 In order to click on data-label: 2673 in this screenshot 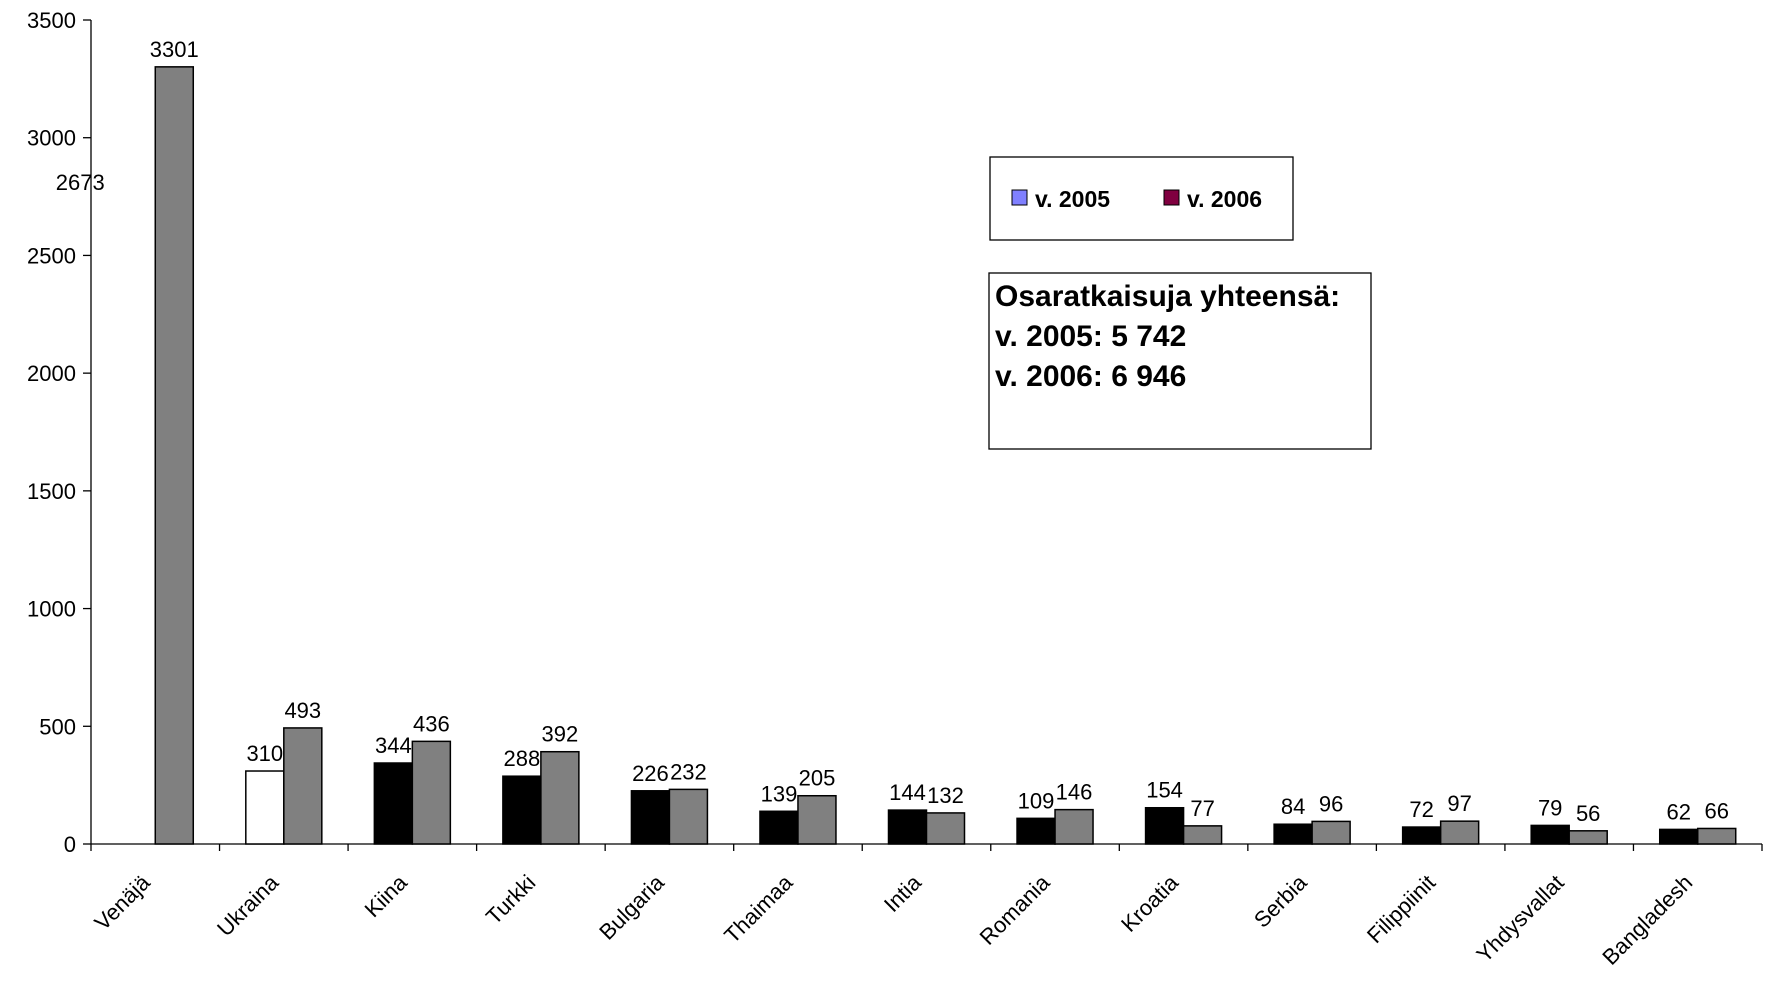, I will do `click(80, 182)`.